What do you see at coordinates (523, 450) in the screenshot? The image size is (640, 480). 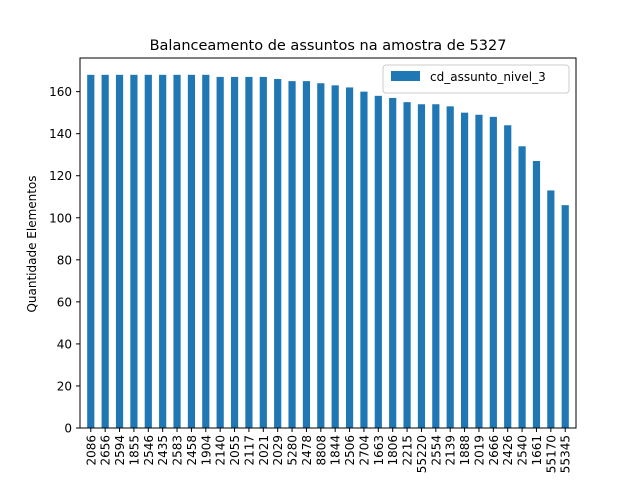 I see `x-tick-label: 2540` at bounding box center [523, 450].